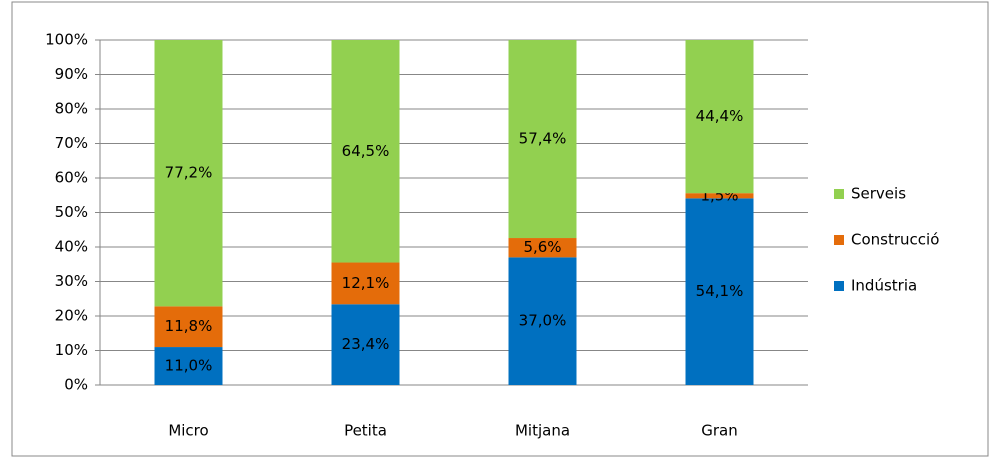 Image resolution: width=992 pixels, height=460 pixels. I want to click on value-label: 54,1%, so click(720, 291).